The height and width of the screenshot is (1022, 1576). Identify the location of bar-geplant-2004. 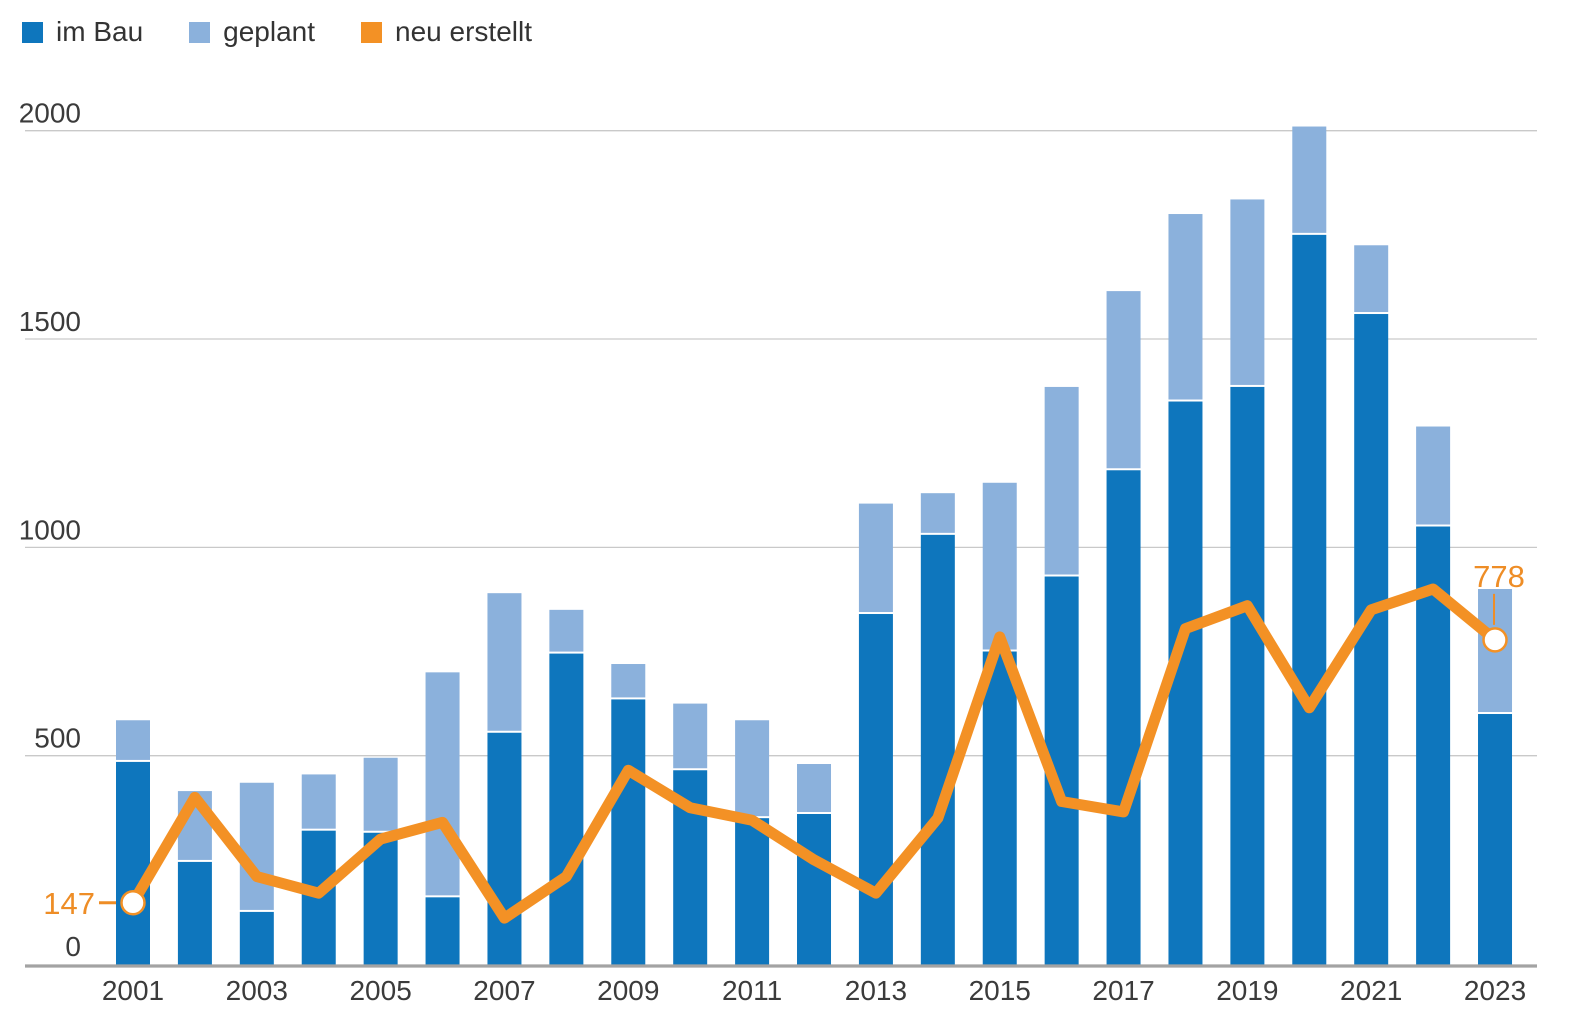
(318, 801).